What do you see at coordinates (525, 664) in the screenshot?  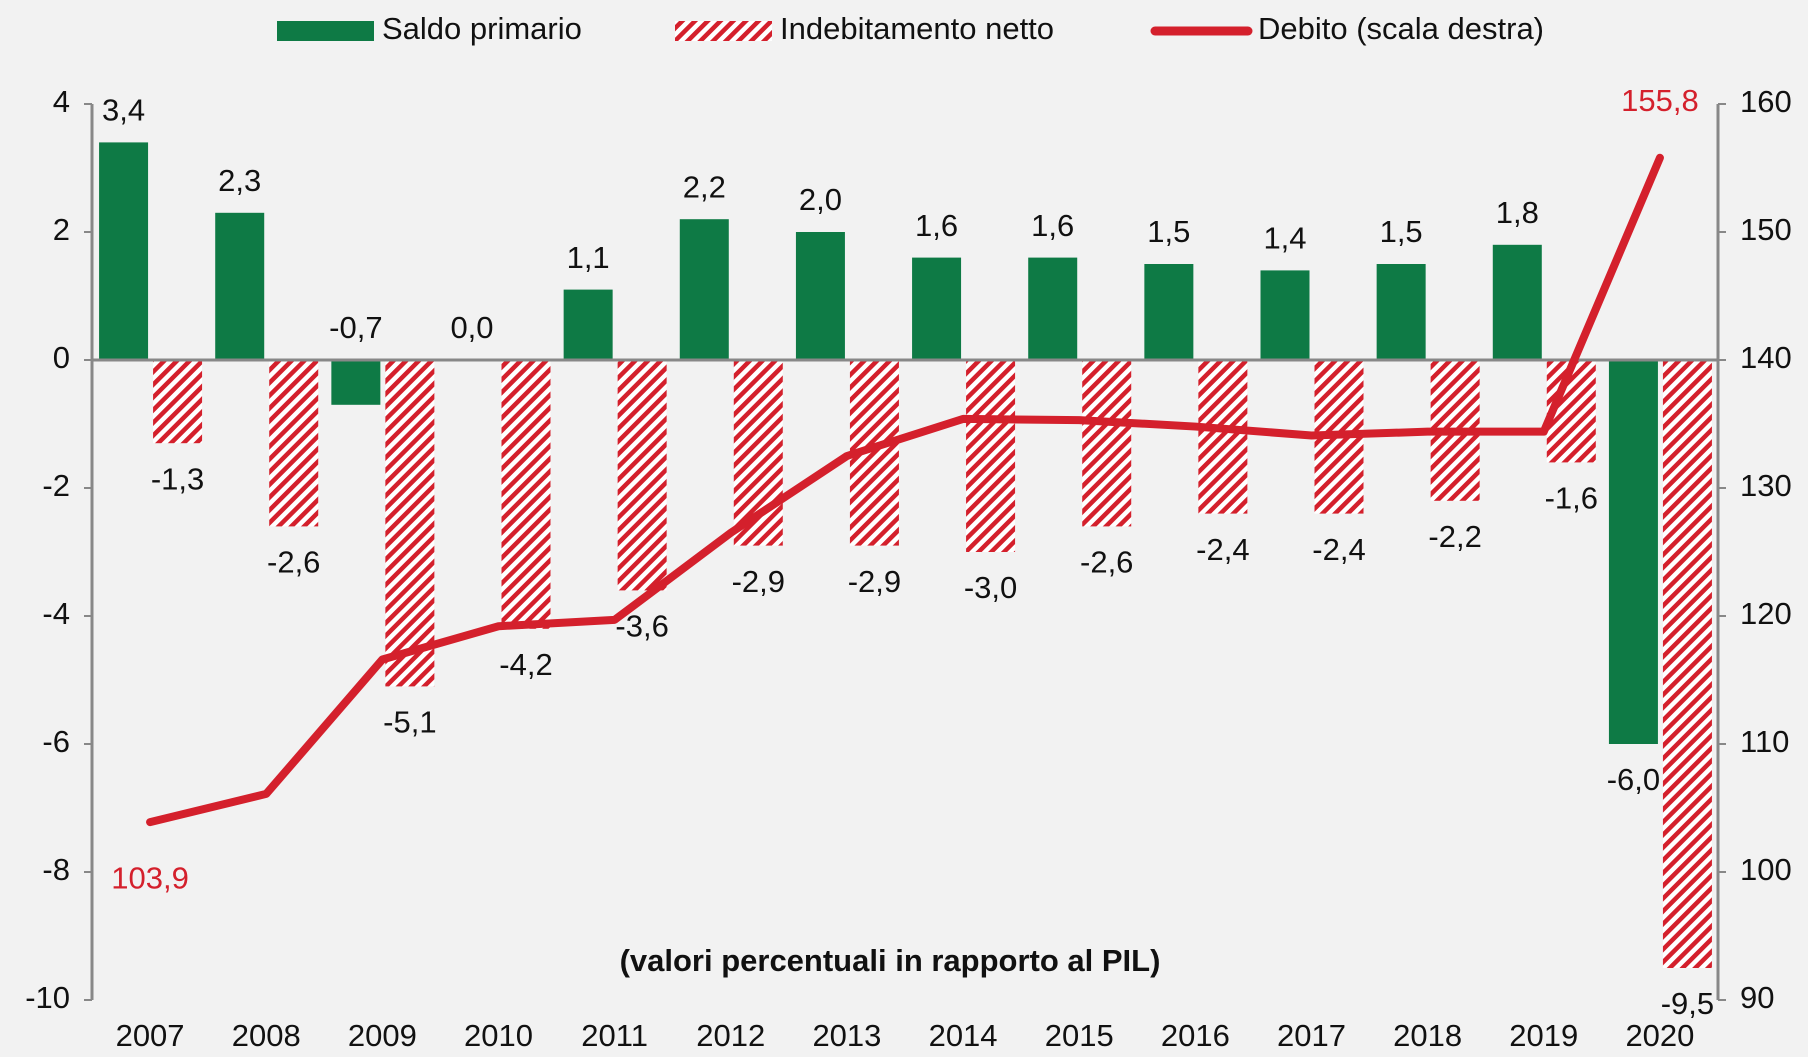 I see `value-label: -4,2` at bounding box center [525, 664].